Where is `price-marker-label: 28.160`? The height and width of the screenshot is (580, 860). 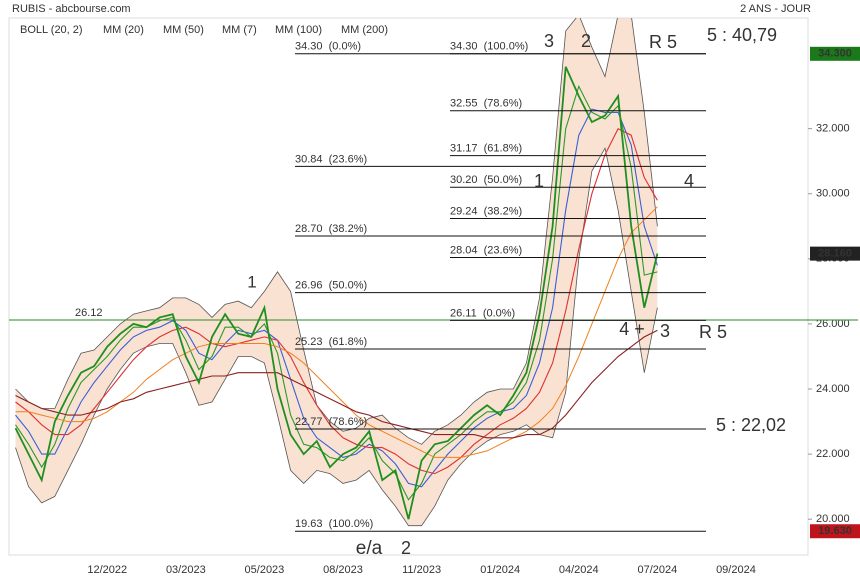 price-marker-label: 28.160 is located at coordinates (835, 254).